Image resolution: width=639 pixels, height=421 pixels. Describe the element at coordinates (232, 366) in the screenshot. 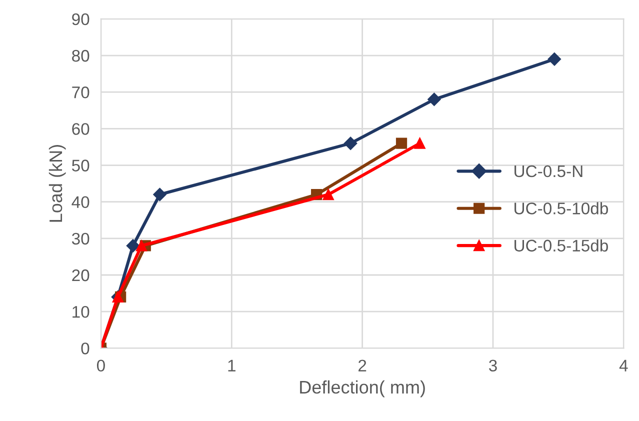

I see `x-tick-label: 1` at that location.